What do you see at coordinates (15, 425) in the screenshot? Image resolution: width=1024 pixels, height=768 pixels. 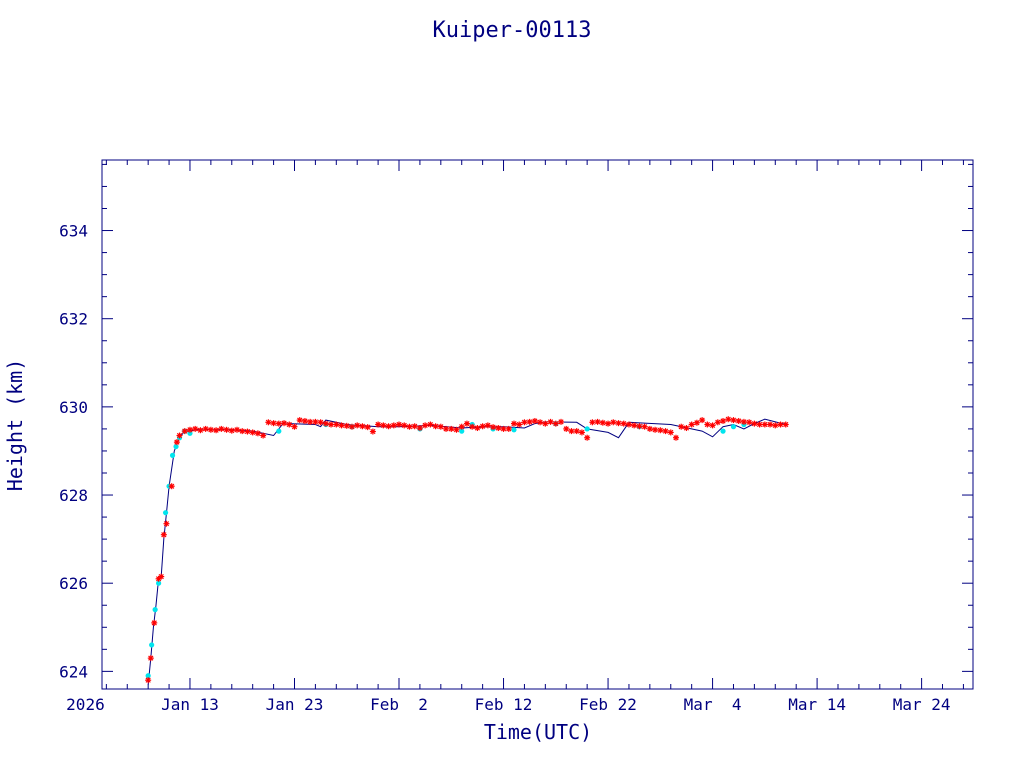 I see `y-axis-label: Height (km)` at bounding box center [15, 425].